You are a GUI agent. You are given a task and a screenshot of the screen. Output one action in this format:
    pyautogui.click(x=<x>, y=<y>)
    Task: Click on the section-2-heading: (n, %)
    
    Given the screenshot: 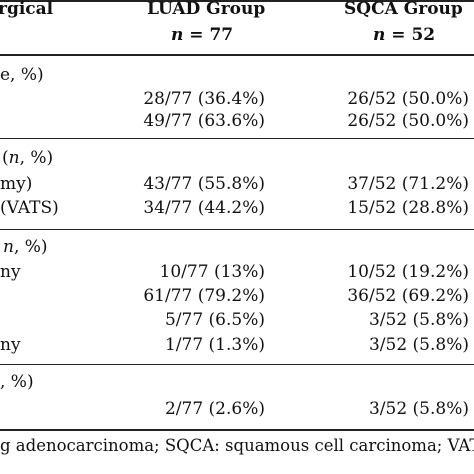 What is the action you would take?
    pyautogui.click(x=27, y=158)
    